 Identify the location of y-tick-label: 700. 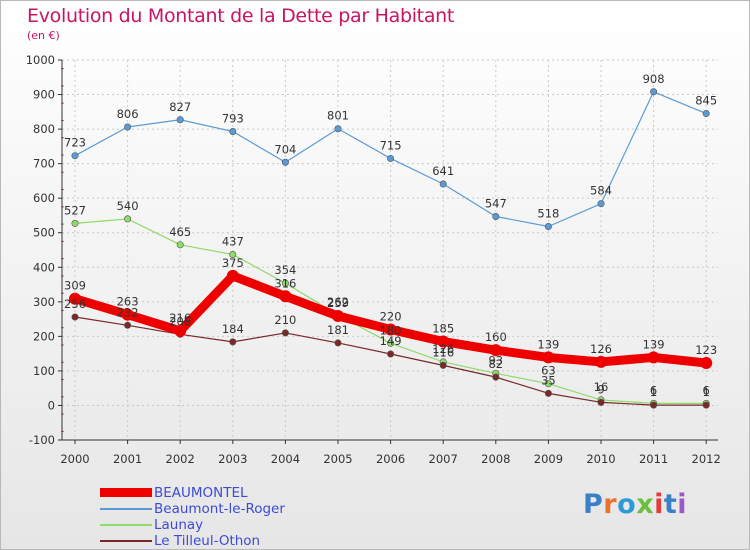
(44, 164).